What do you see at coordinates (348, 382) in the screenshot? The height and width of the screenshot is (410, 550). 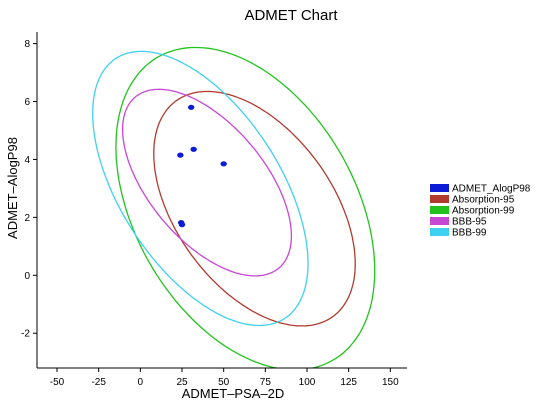 I see `x-tick-label: 125` at bounding box center [348, 382].